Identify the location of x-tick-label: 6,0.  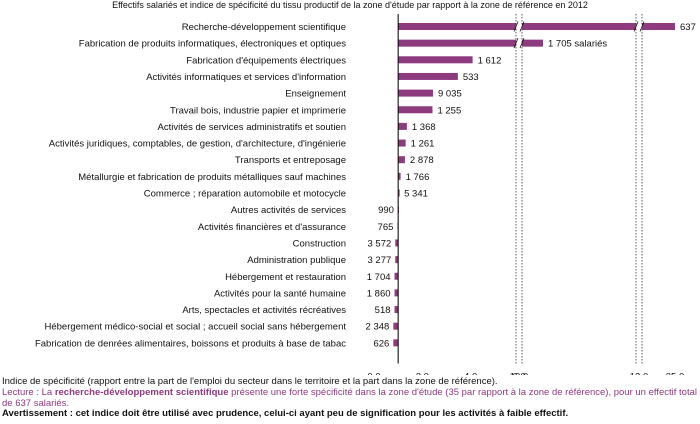
(518, 374).